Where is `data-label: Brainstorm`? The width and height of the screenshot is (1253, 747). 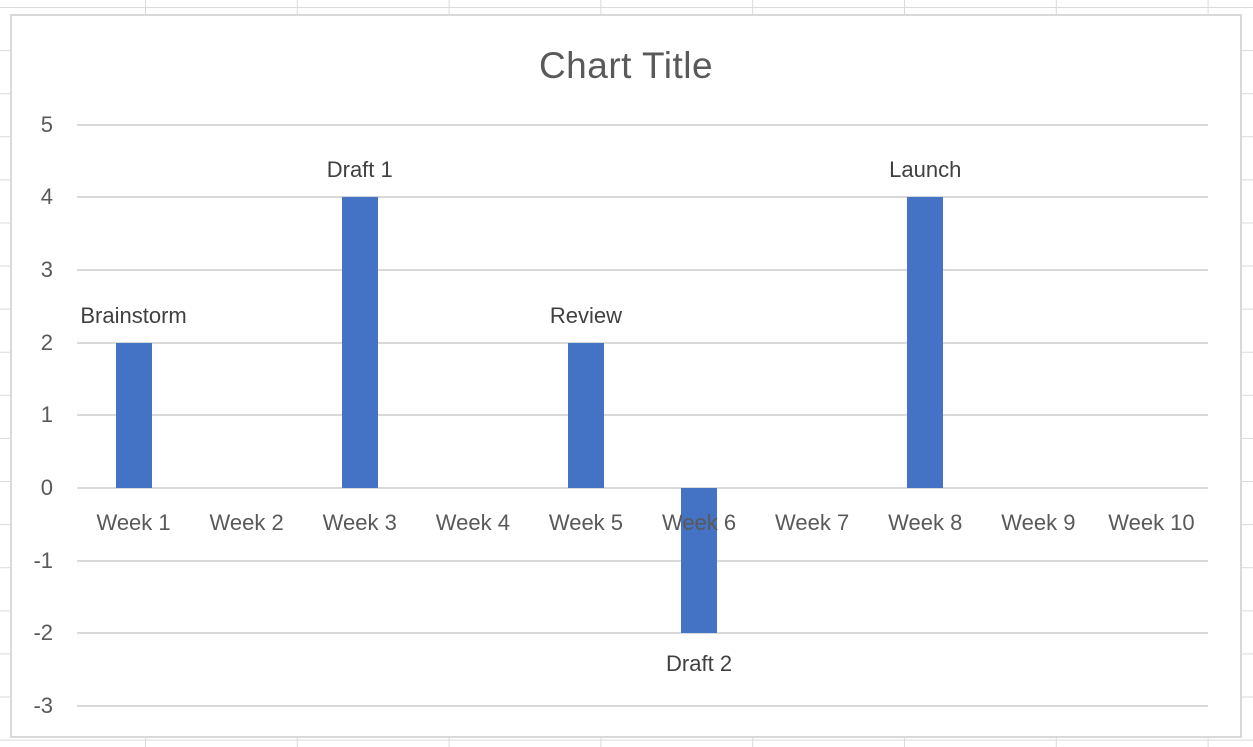
data-label: Brainstorm is located at coordinates (133, 315).